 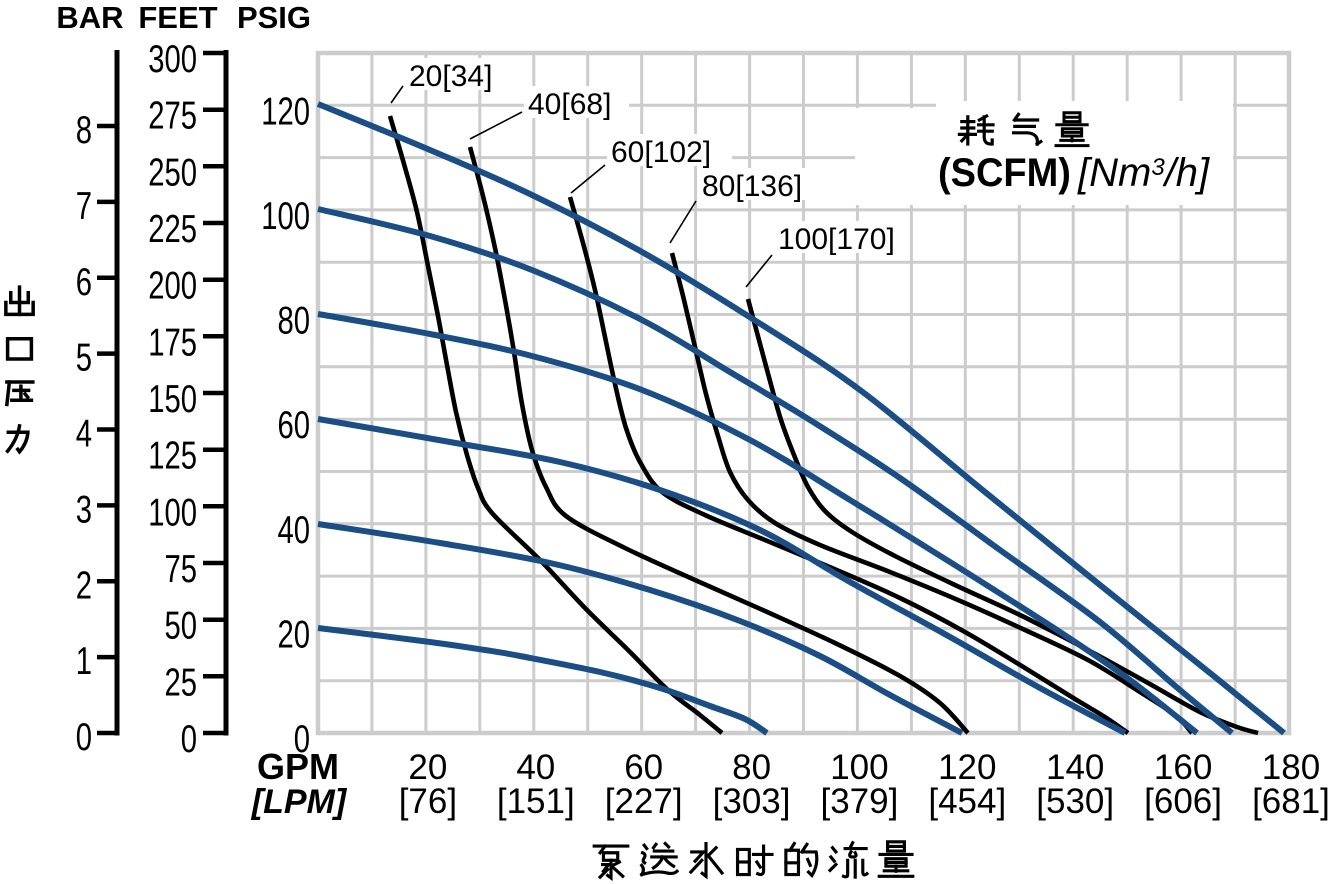 What do you see at coordinates (89, 17) in the screenshot?
I see `svg-text: BAR` at bounding box center [89, 17].